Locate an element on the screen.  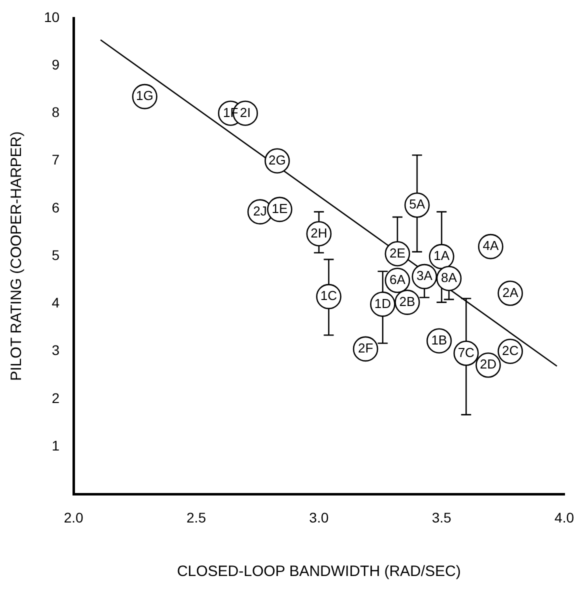
y-tick-label: 4 is located at coordinates (56, 302).